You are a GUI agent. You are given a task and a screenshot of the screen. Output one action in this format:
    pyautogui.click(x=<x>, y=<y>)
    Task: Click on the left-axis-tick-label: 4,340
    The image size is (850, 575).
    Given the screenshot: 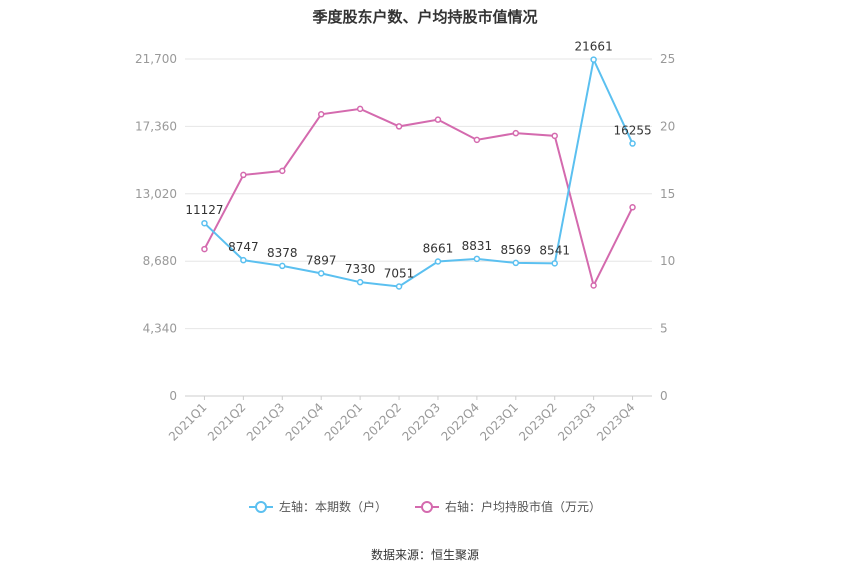 What is the action you would take?
    pyautogui.click(x=160, y=329)
    